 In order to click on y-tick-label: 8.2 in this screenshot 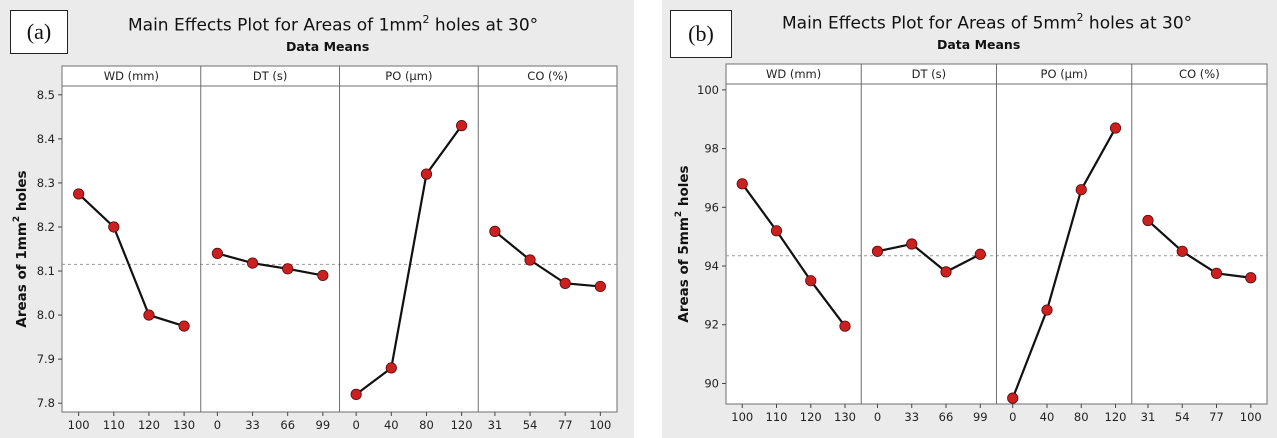, I will do `click(46, 227)`.